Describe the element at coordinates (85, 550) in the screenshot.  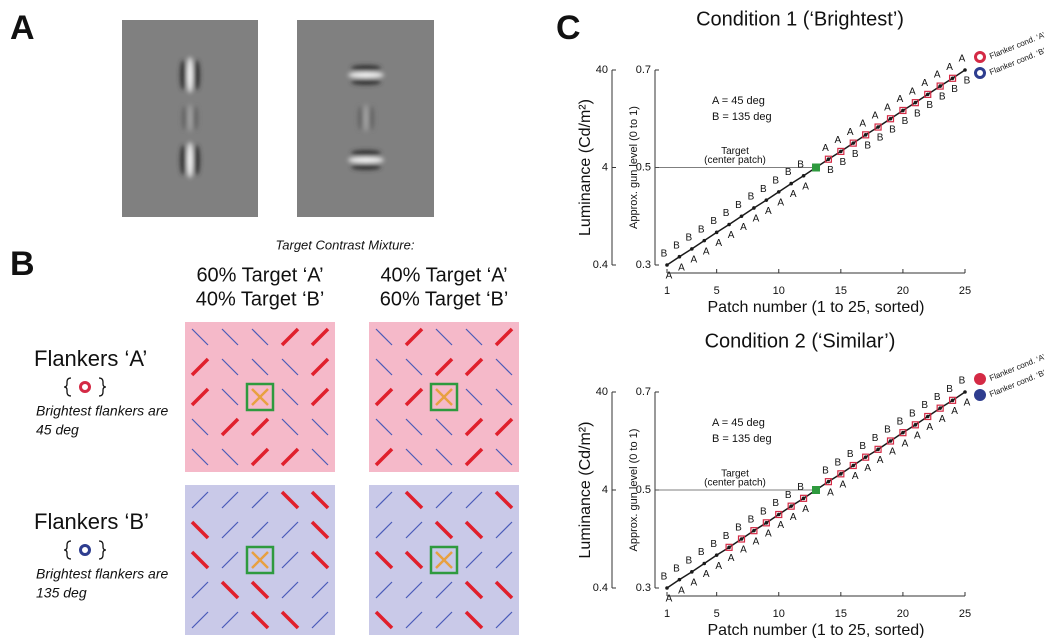
I see `flanker-marker` at that location.